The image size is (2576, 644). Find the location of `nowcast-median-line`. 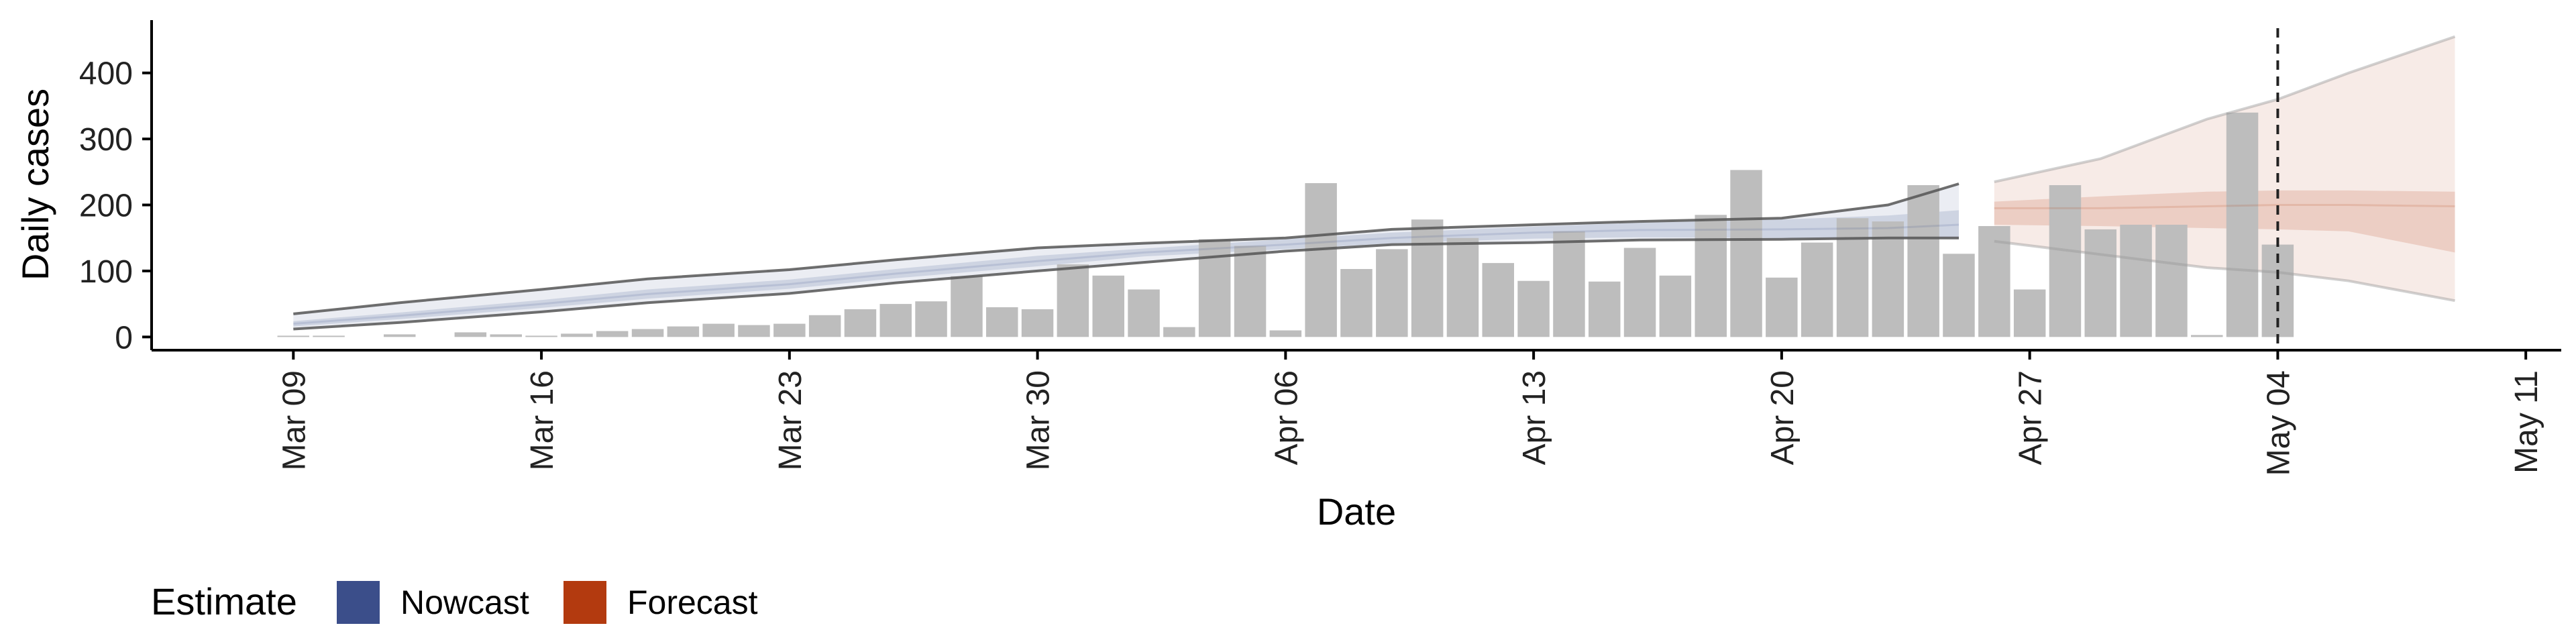

nowcast-median-line is located at coordinates (1126, 274).